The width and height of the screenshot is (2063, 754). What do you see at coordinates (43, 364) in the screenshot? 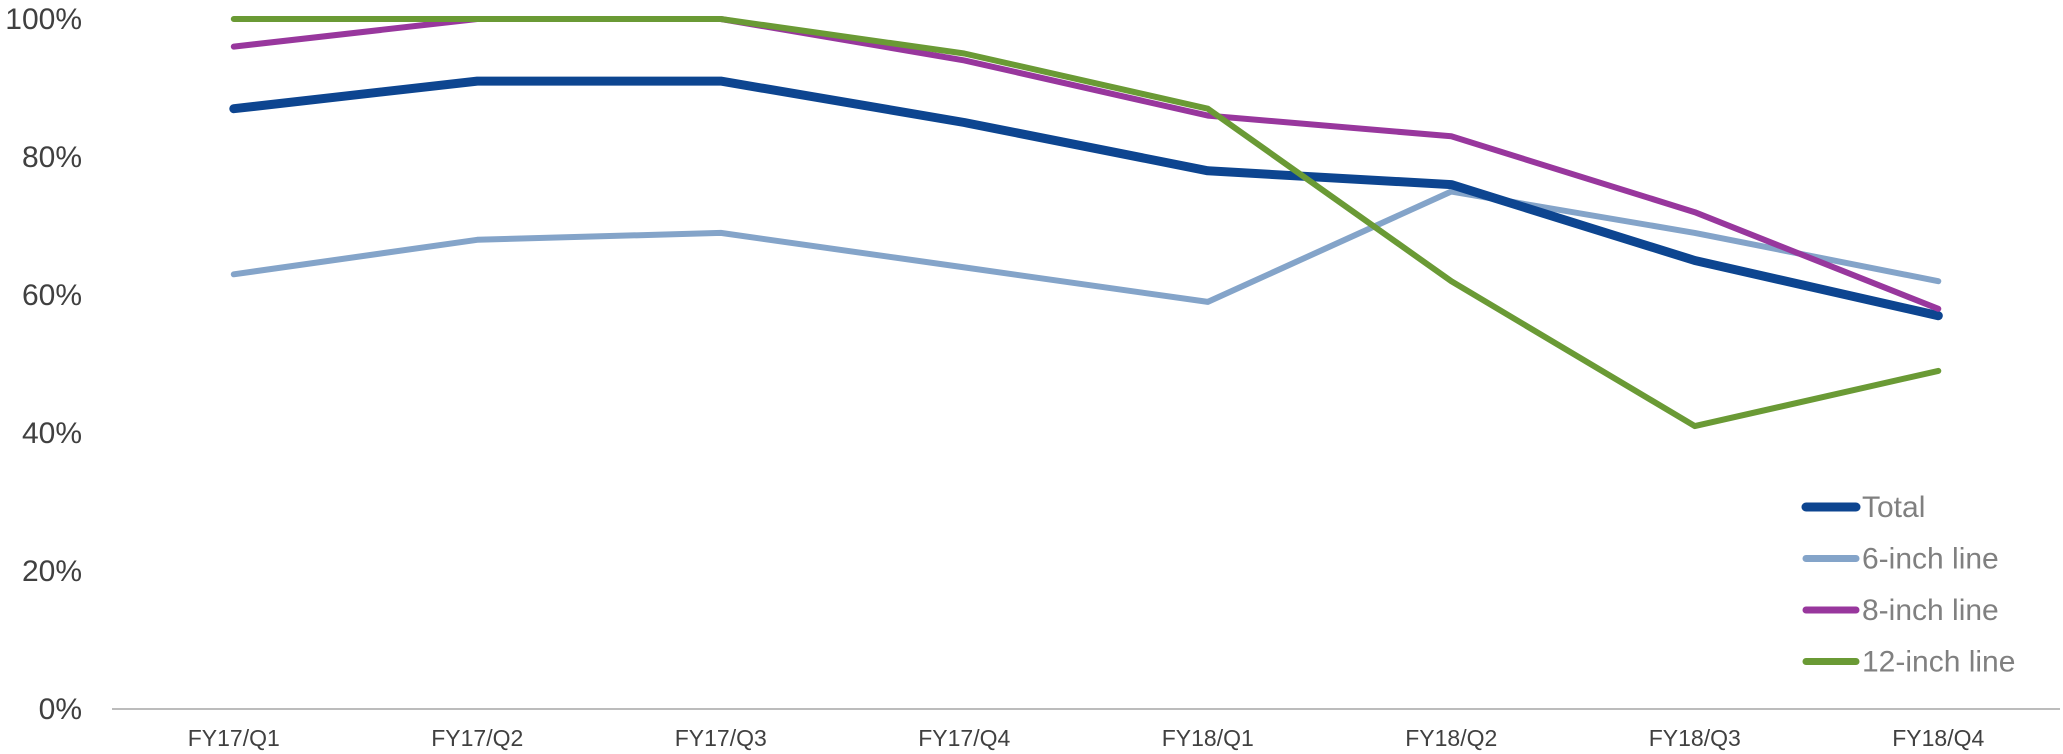
I see `y-axis: 0% 20% 40% 60% 80% 100%` at bounding box center [43, 364].